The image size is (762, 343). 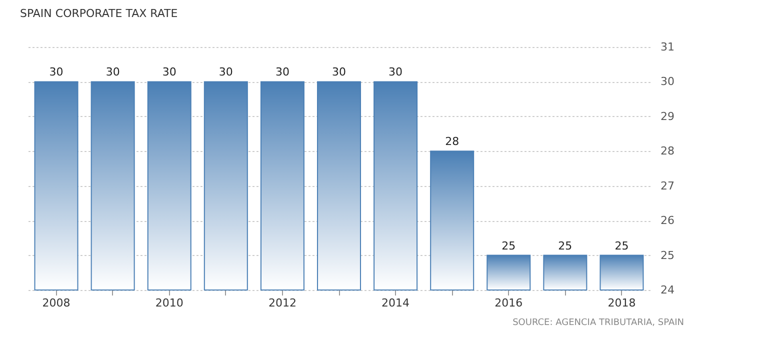 What do you see at coordinates (667, 47) in the screenshot?
I see `y-tick-label: 31` at bounding box center [667, 47].